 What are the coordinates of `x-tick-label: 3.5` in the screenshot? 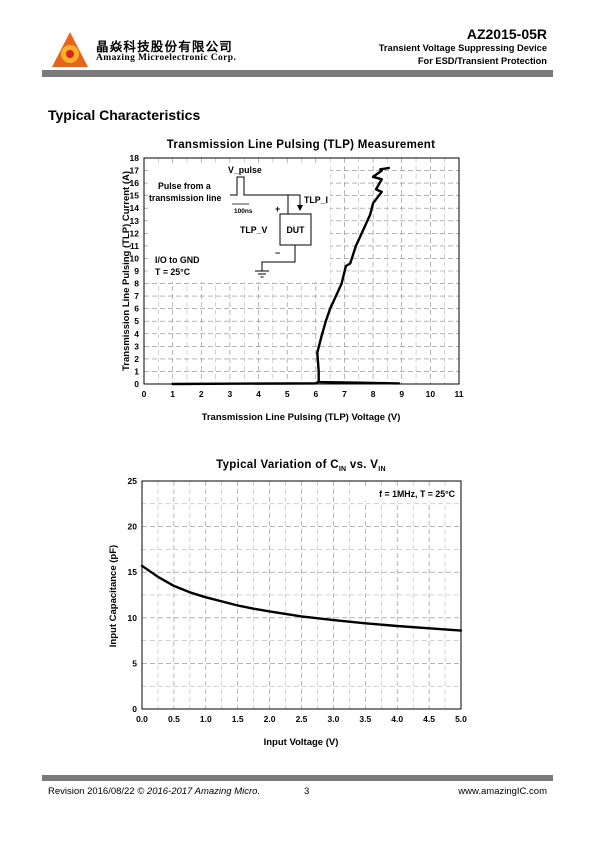 It's located at (365, 719).